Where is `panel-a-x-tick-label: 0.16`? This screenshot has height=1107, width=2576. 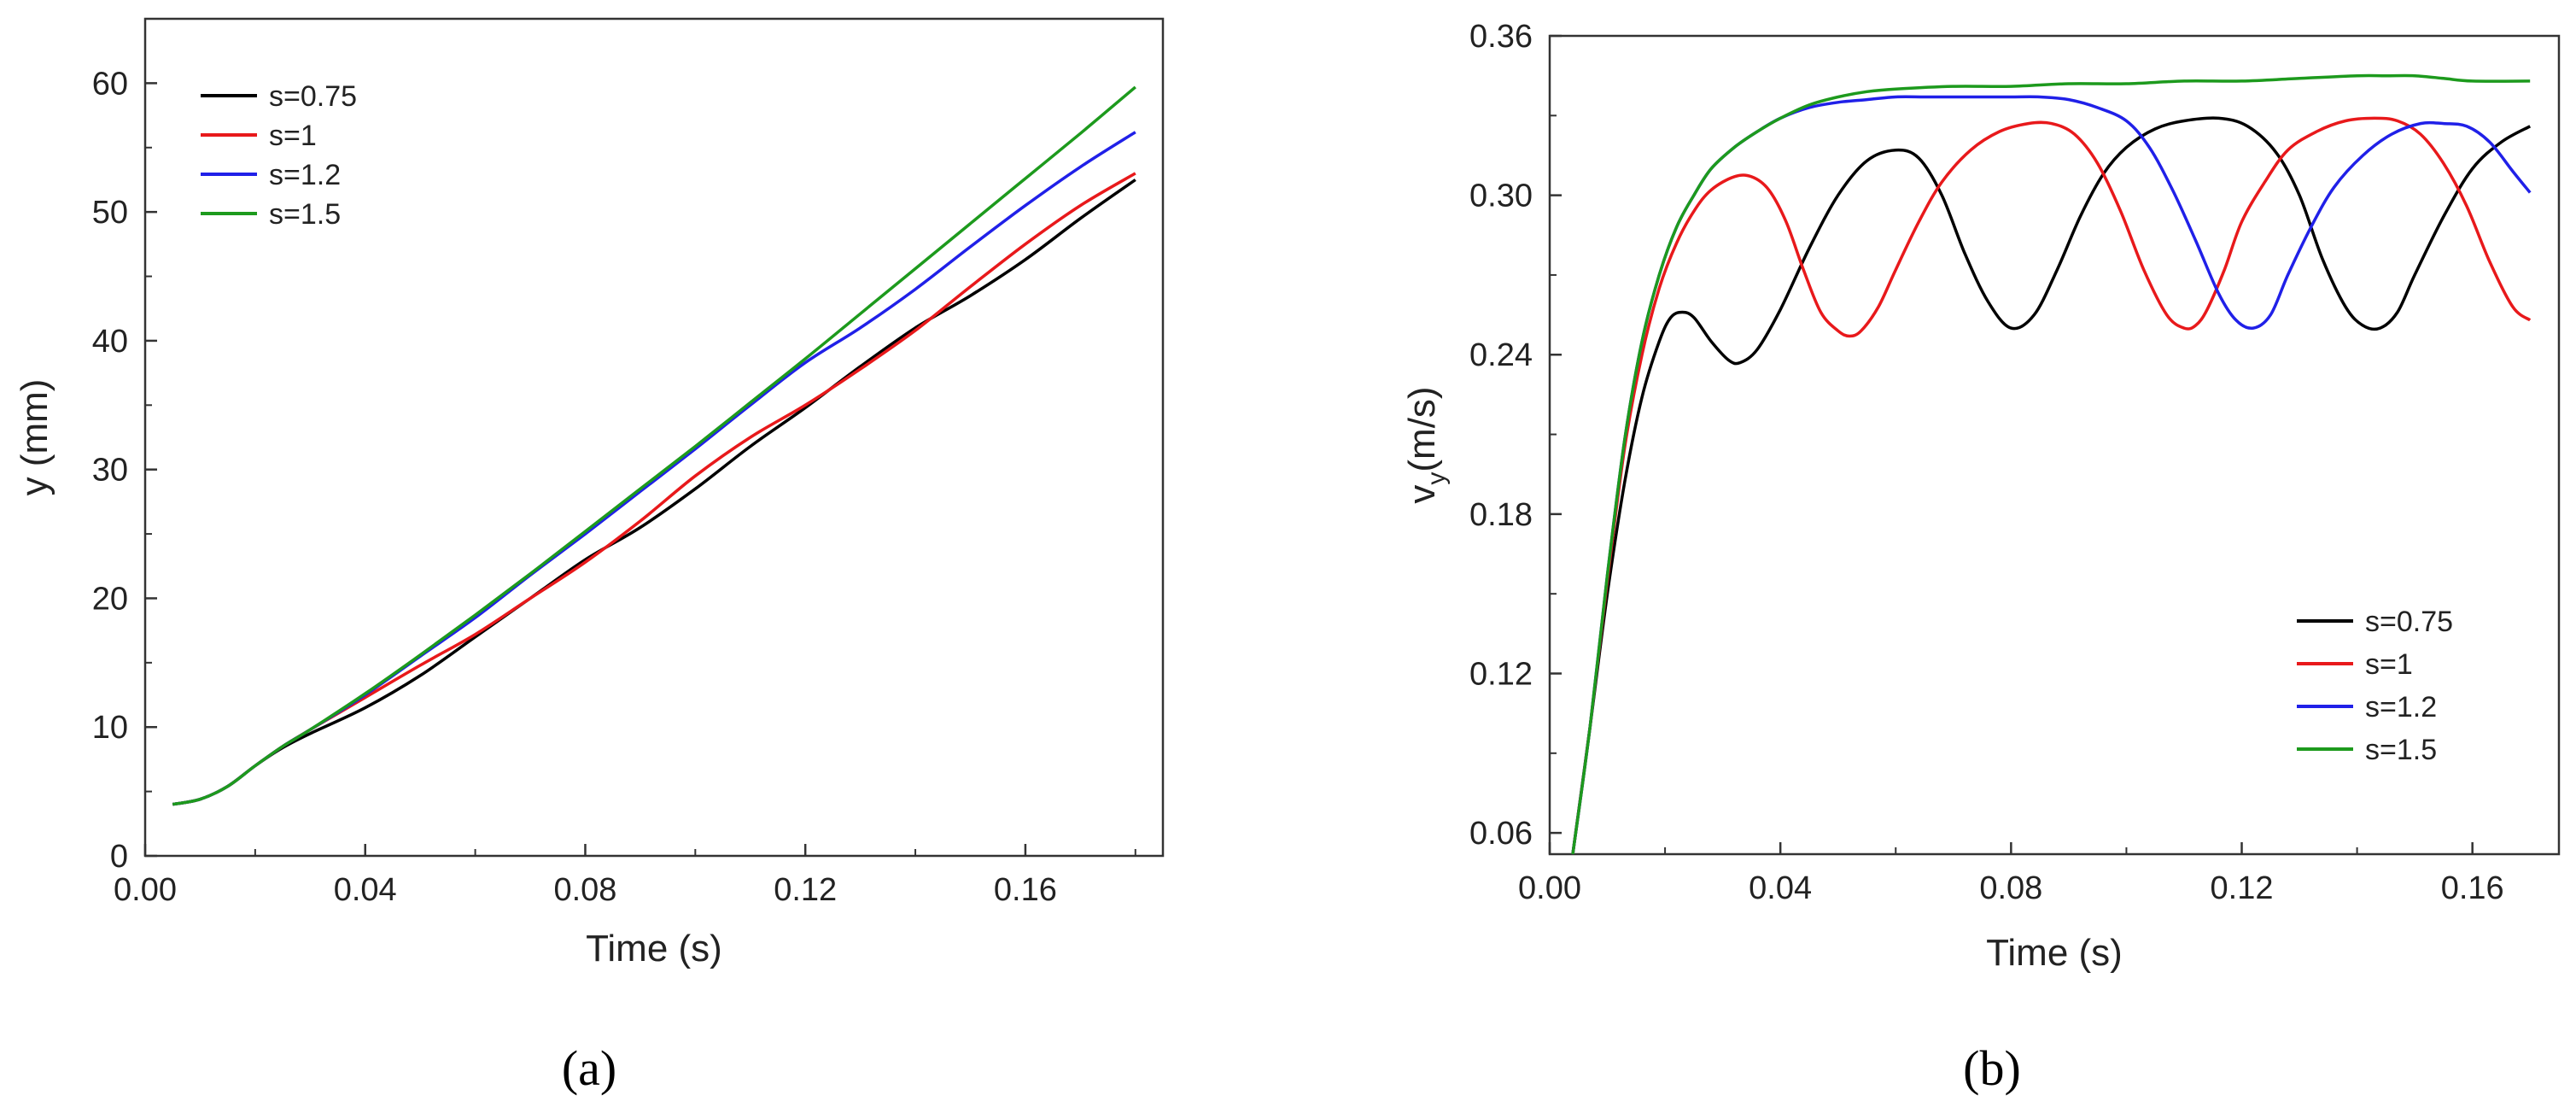 panel-a-x-tick-label: 0.16 is located at coordinates (1025, 890).